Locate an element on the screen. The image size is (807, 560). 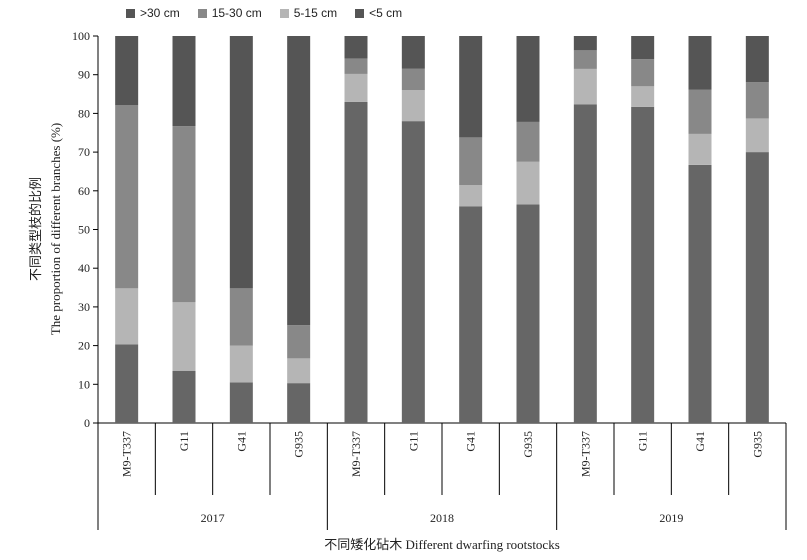
y-tick-label: 20 is located at coordinates (84, 346).